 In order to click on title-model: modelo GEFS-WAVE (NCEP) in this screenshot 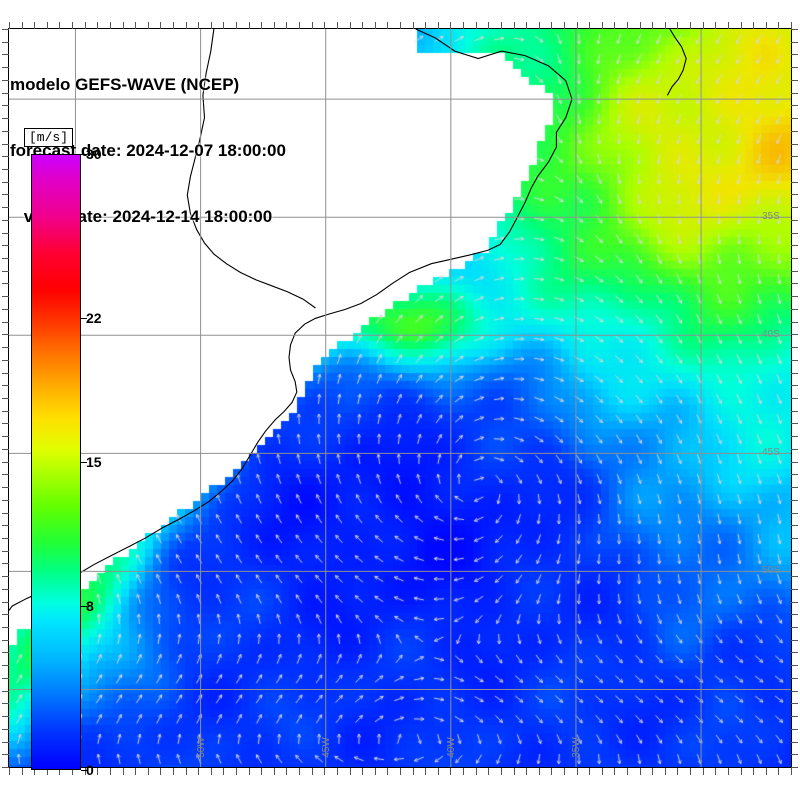, I will do `click(125, 84)`.